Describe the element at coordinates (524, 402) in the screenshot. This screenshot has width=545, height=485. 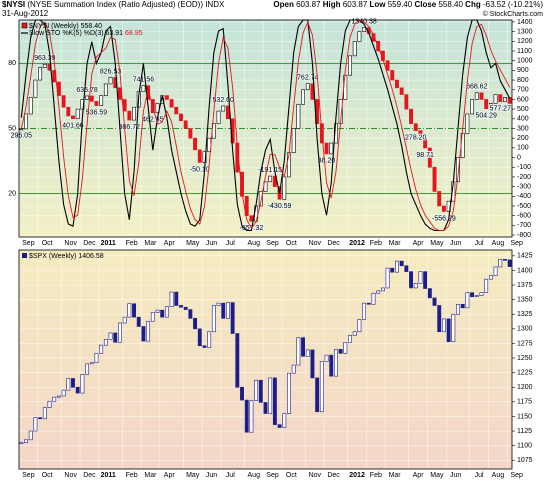
I see `y-tick-label: 1175` at that location.